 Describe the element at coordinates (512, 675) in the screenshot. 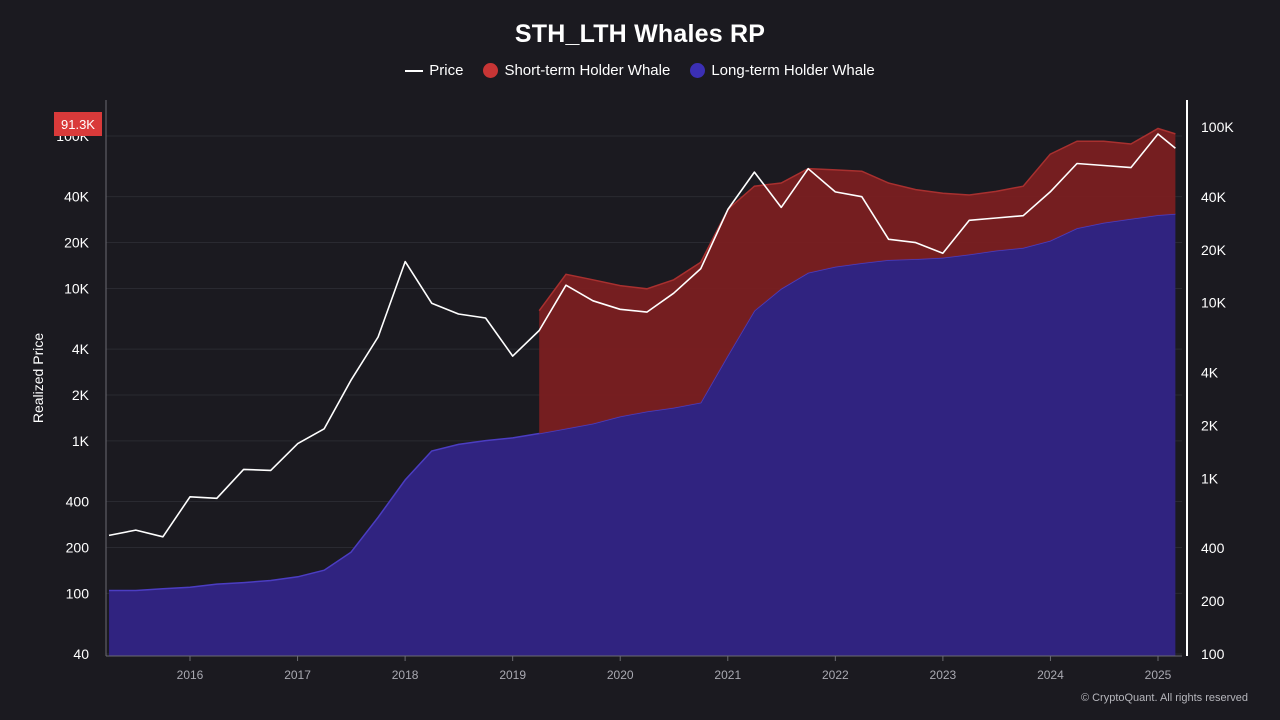

I see `x-tick-label: 2019` at that location.